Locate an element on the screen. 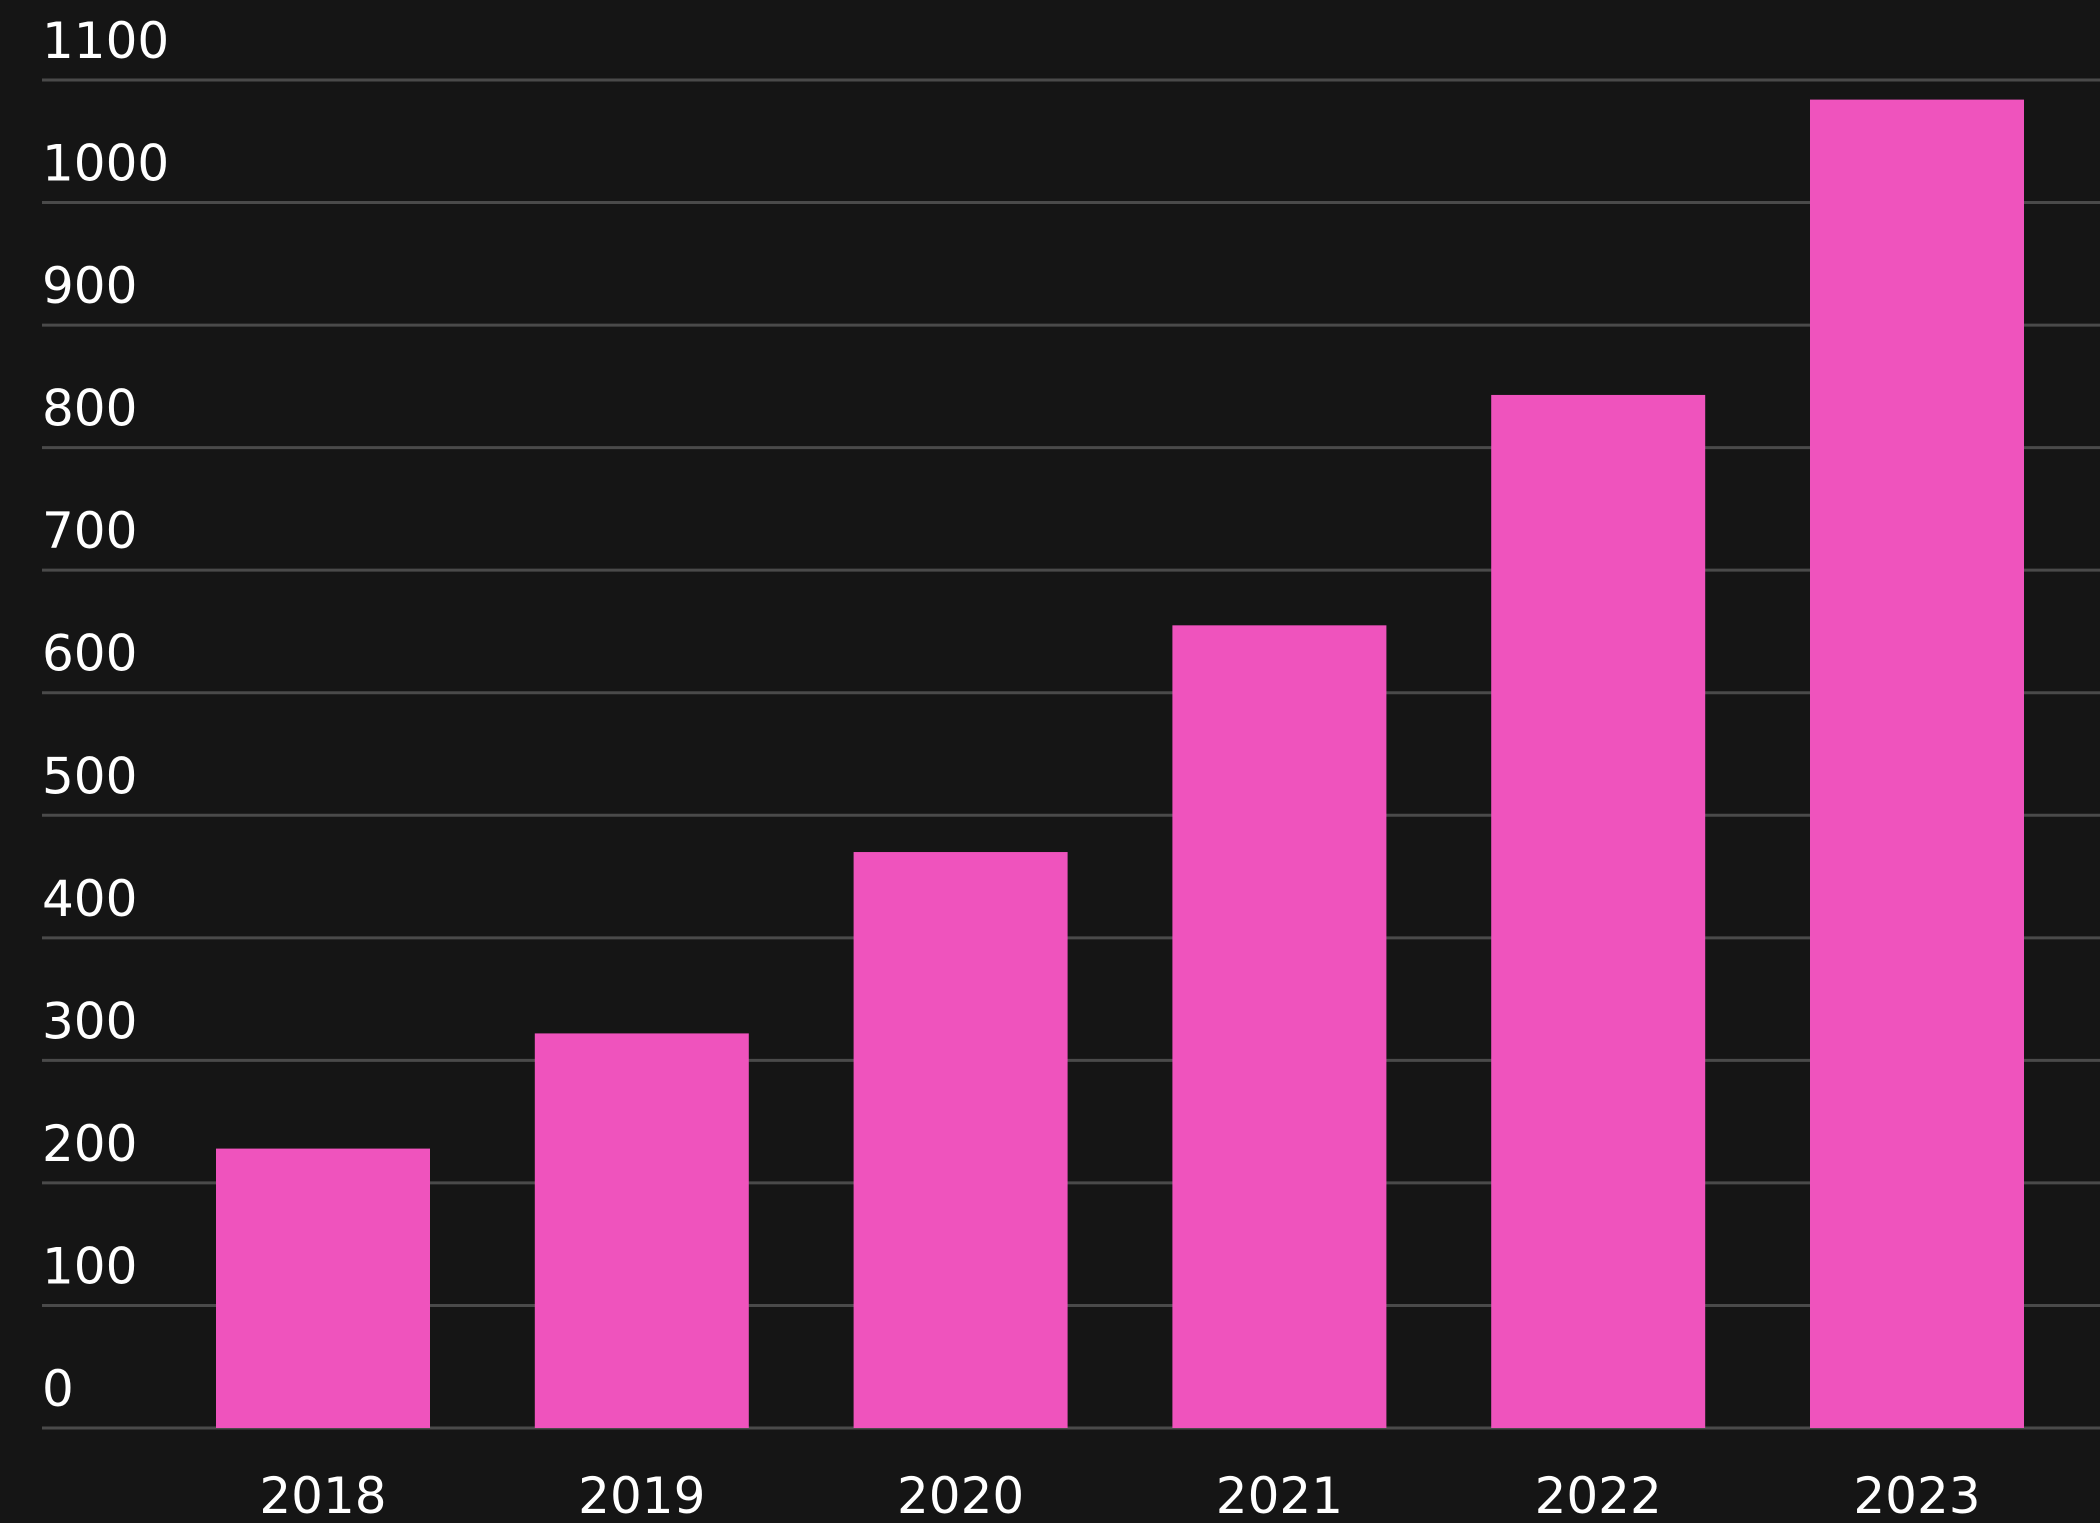  x-tick-label-2020: 2020 is located at coordinates (960, 1495).